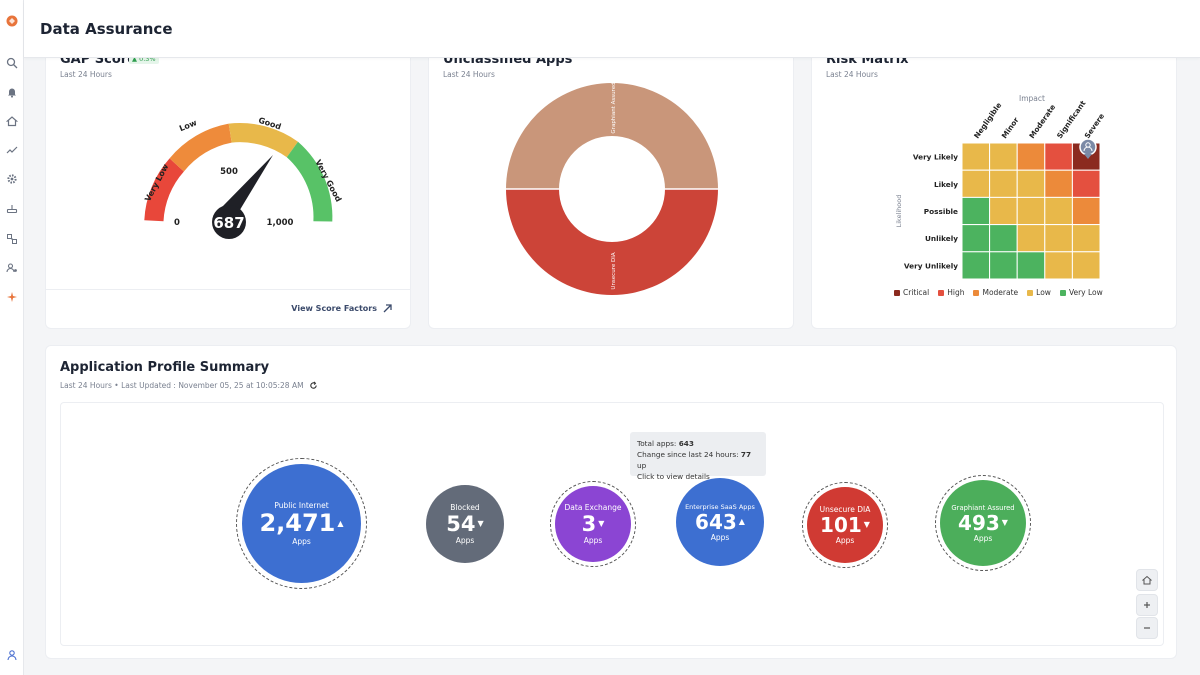  What do you see at coordinates (12, 209) in the screenshot?
I see `network-icon` at bounding box center [12, 209].